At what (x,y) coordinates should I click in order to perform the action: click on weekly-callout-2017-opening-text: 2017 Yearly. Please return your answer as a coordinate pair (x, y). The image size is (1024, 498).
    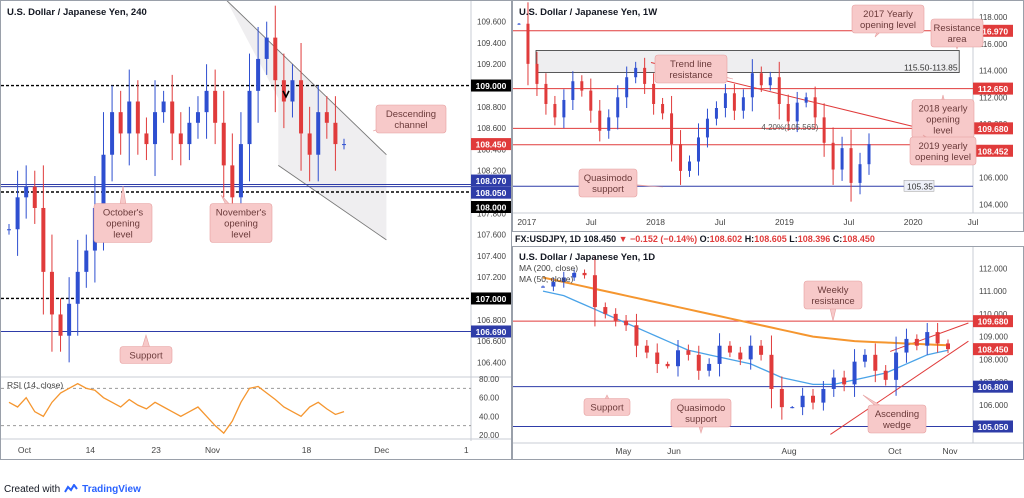
    Looking at the image, I should click on (888, 14).